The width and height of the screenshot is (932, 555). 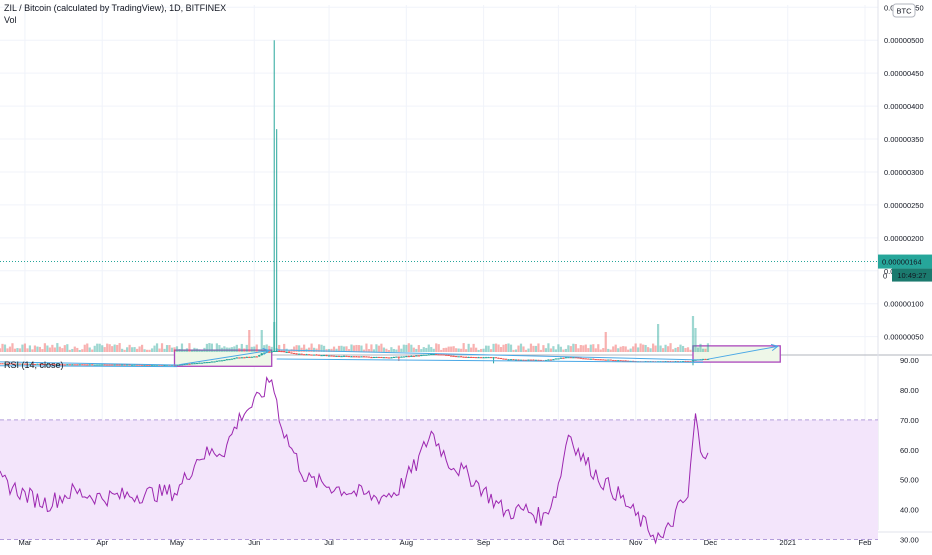 What do you see at coordinates (329, 542) in the screenshot?
I see `time-tick-label: Jul` at bounding box center [329, 542].